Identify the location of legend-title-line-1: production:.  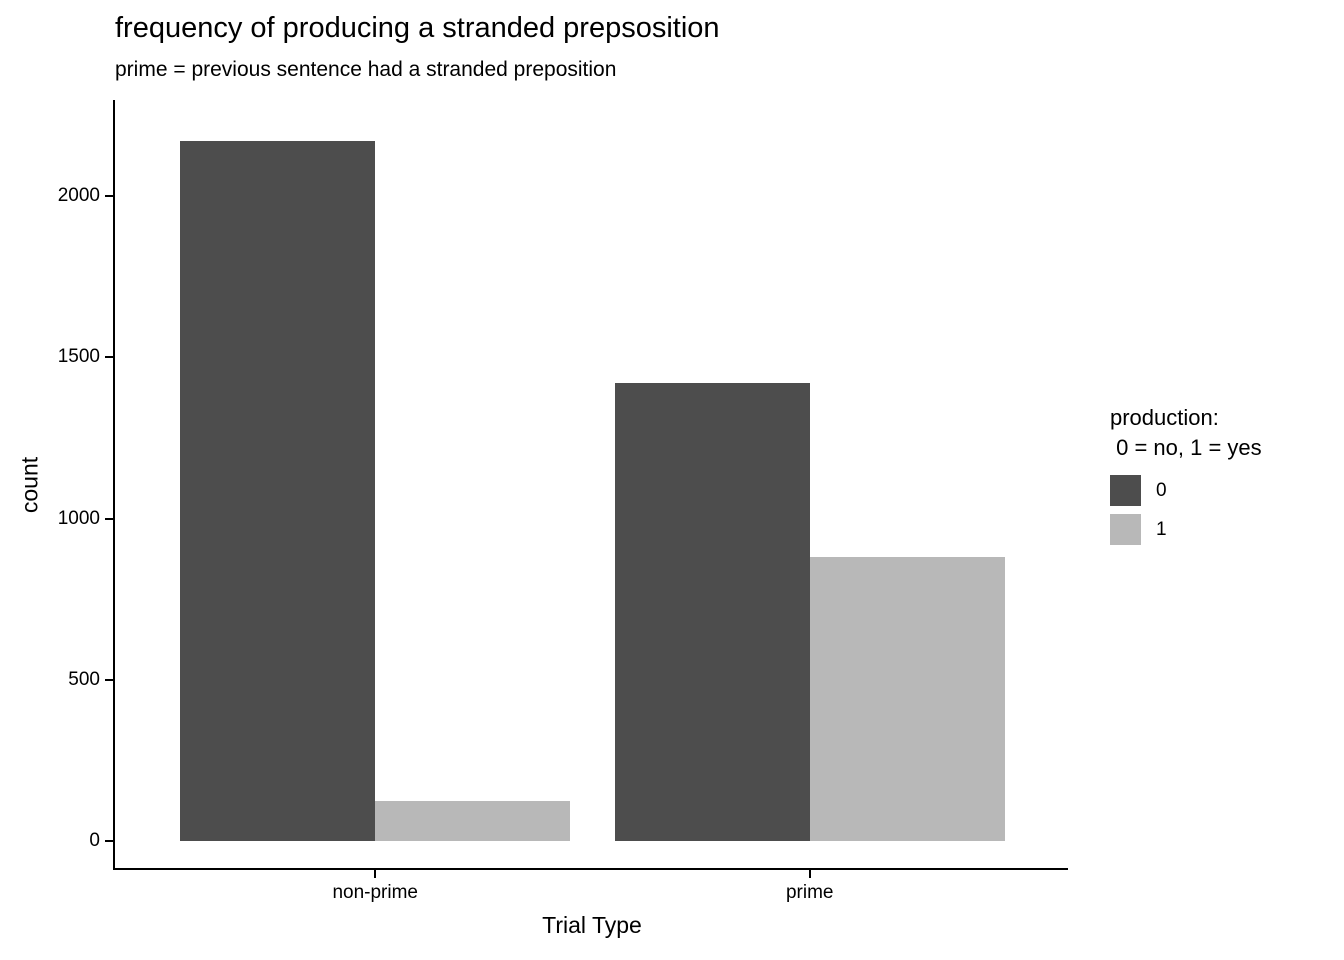
(1164, 417).